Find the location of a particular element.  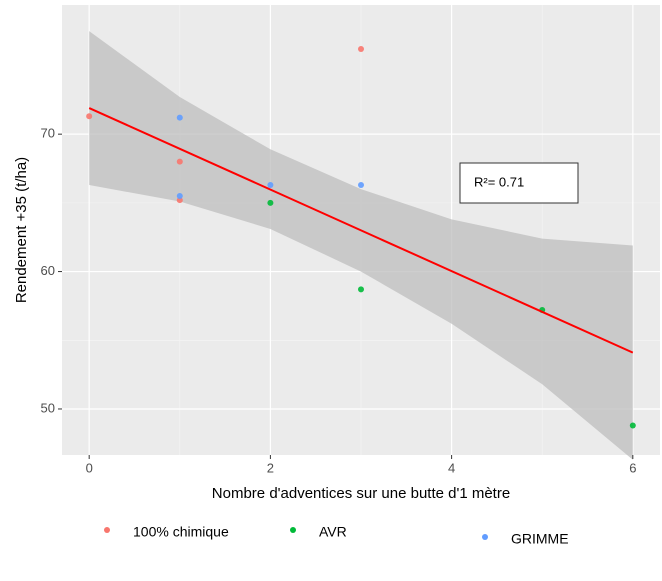

y-tick-label: 70 is located at coordinates (48, 133).